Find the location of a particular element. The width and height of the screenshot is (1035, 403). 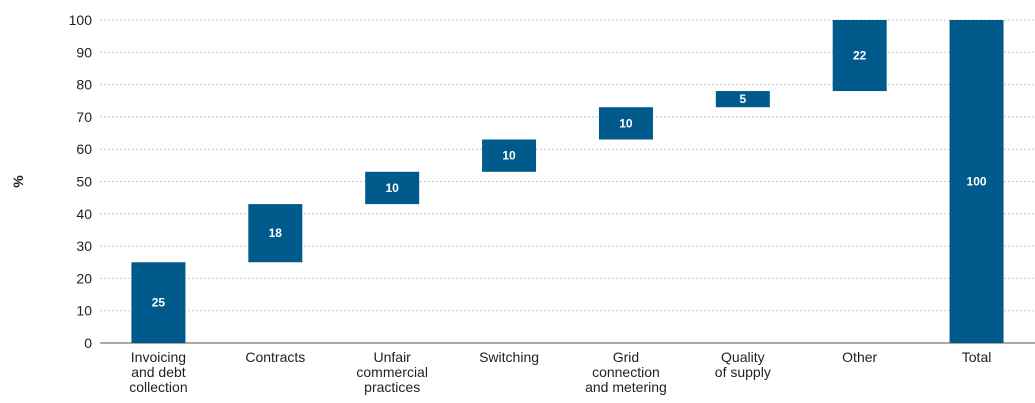

category-label: Quality of supply is located at coordinates (743, 364).